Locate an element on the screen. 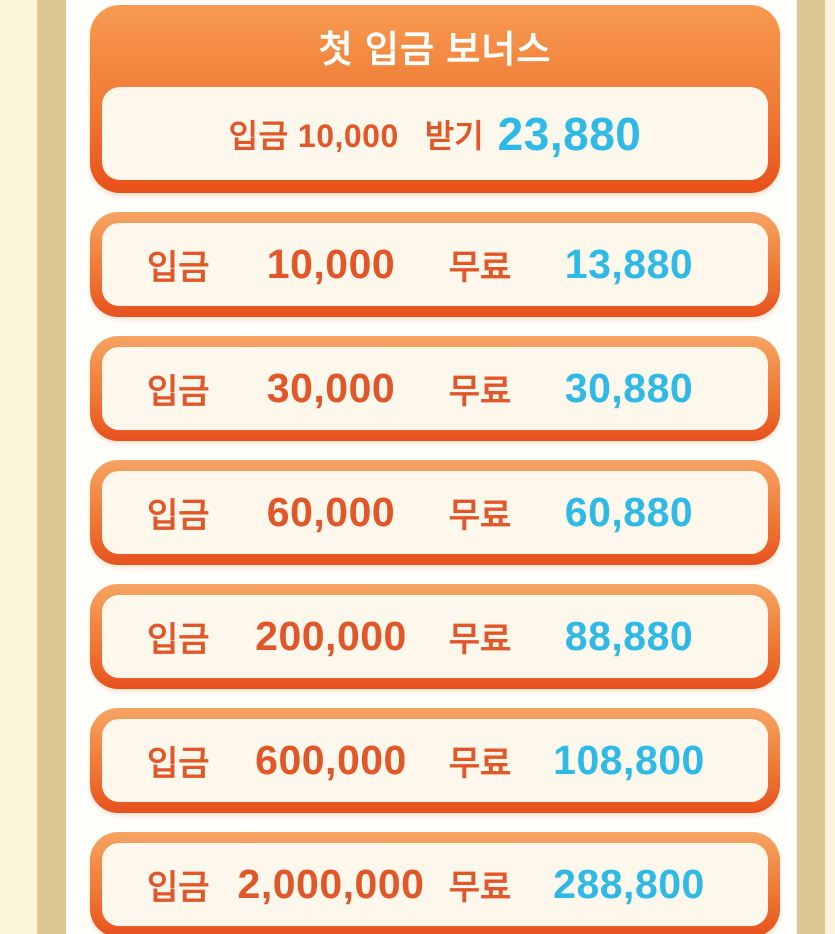 The height and width of the screenshot is (934, 835). deposit-amount: 60,000 is located at coordinates (331, 512).